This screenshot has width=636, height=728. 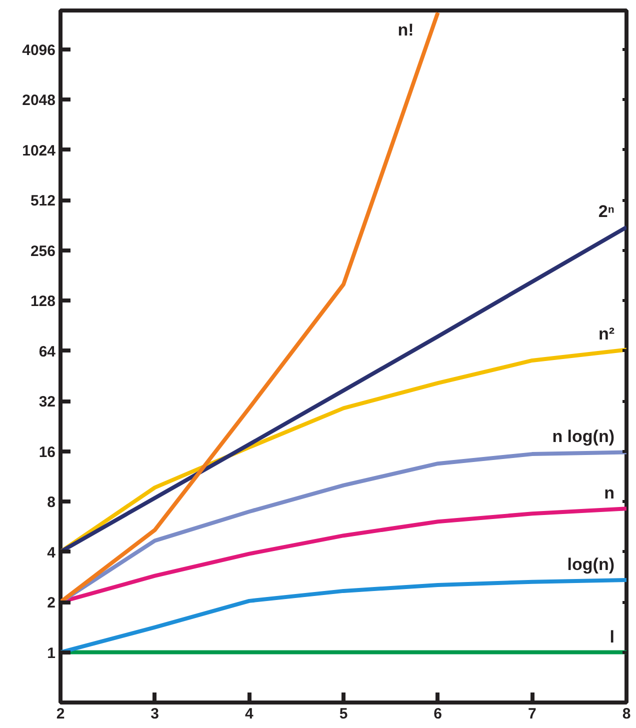 What do you see at coordinates (343, 714) in the screenshot?
I see `x-tick-label: 5` at bounding box center [343, 714].